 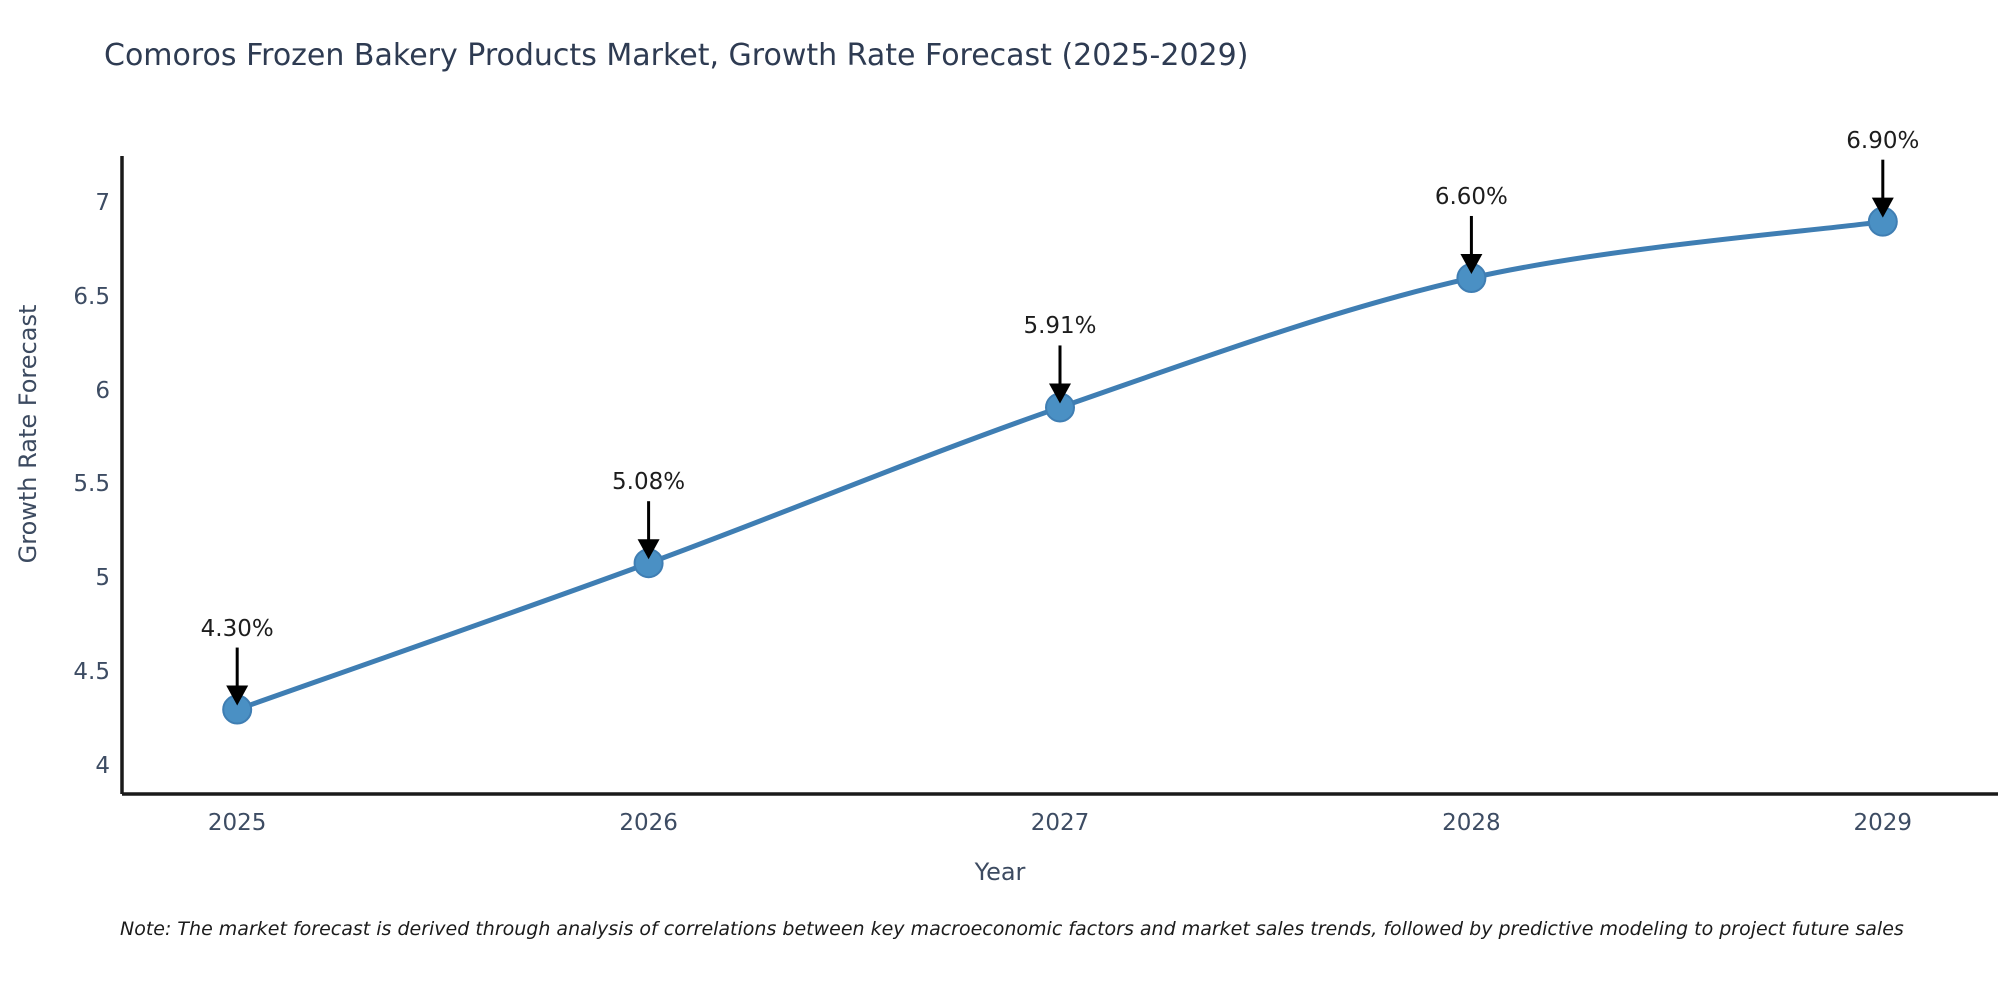 I want to click on y-tick-label: 5, so click(x=102, y=578).